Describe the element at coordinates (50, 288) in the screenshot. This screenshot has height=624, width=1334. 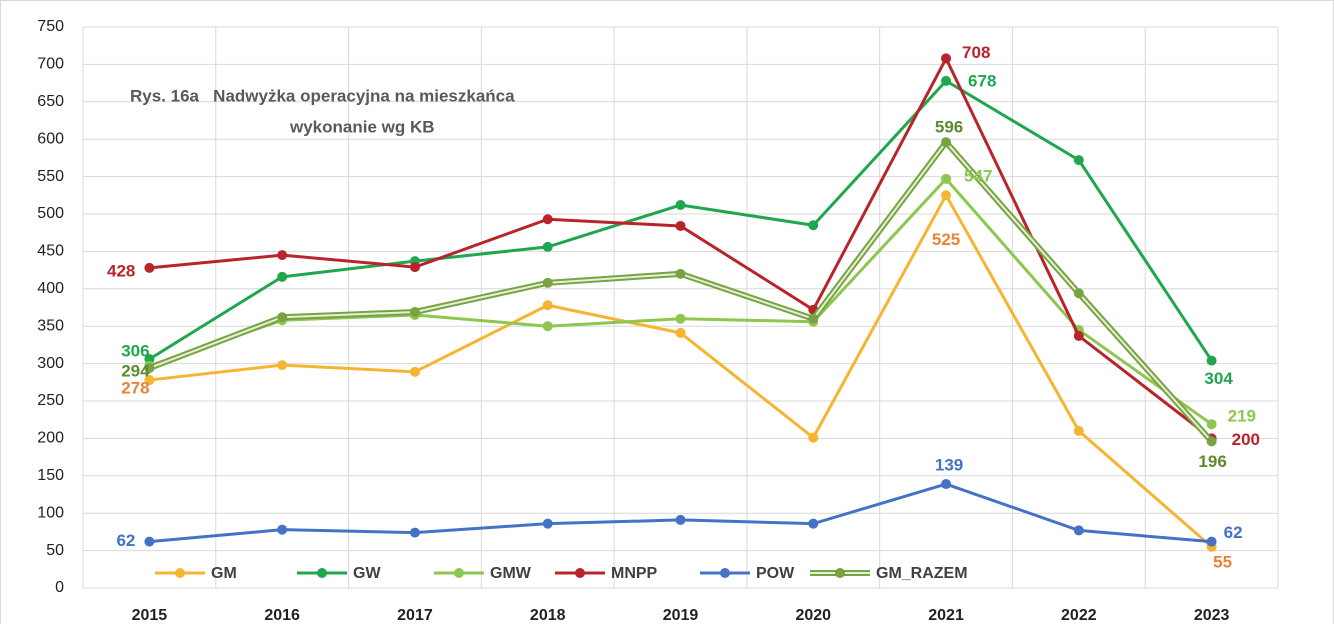
I see `y-tick-label: 400` at that location.